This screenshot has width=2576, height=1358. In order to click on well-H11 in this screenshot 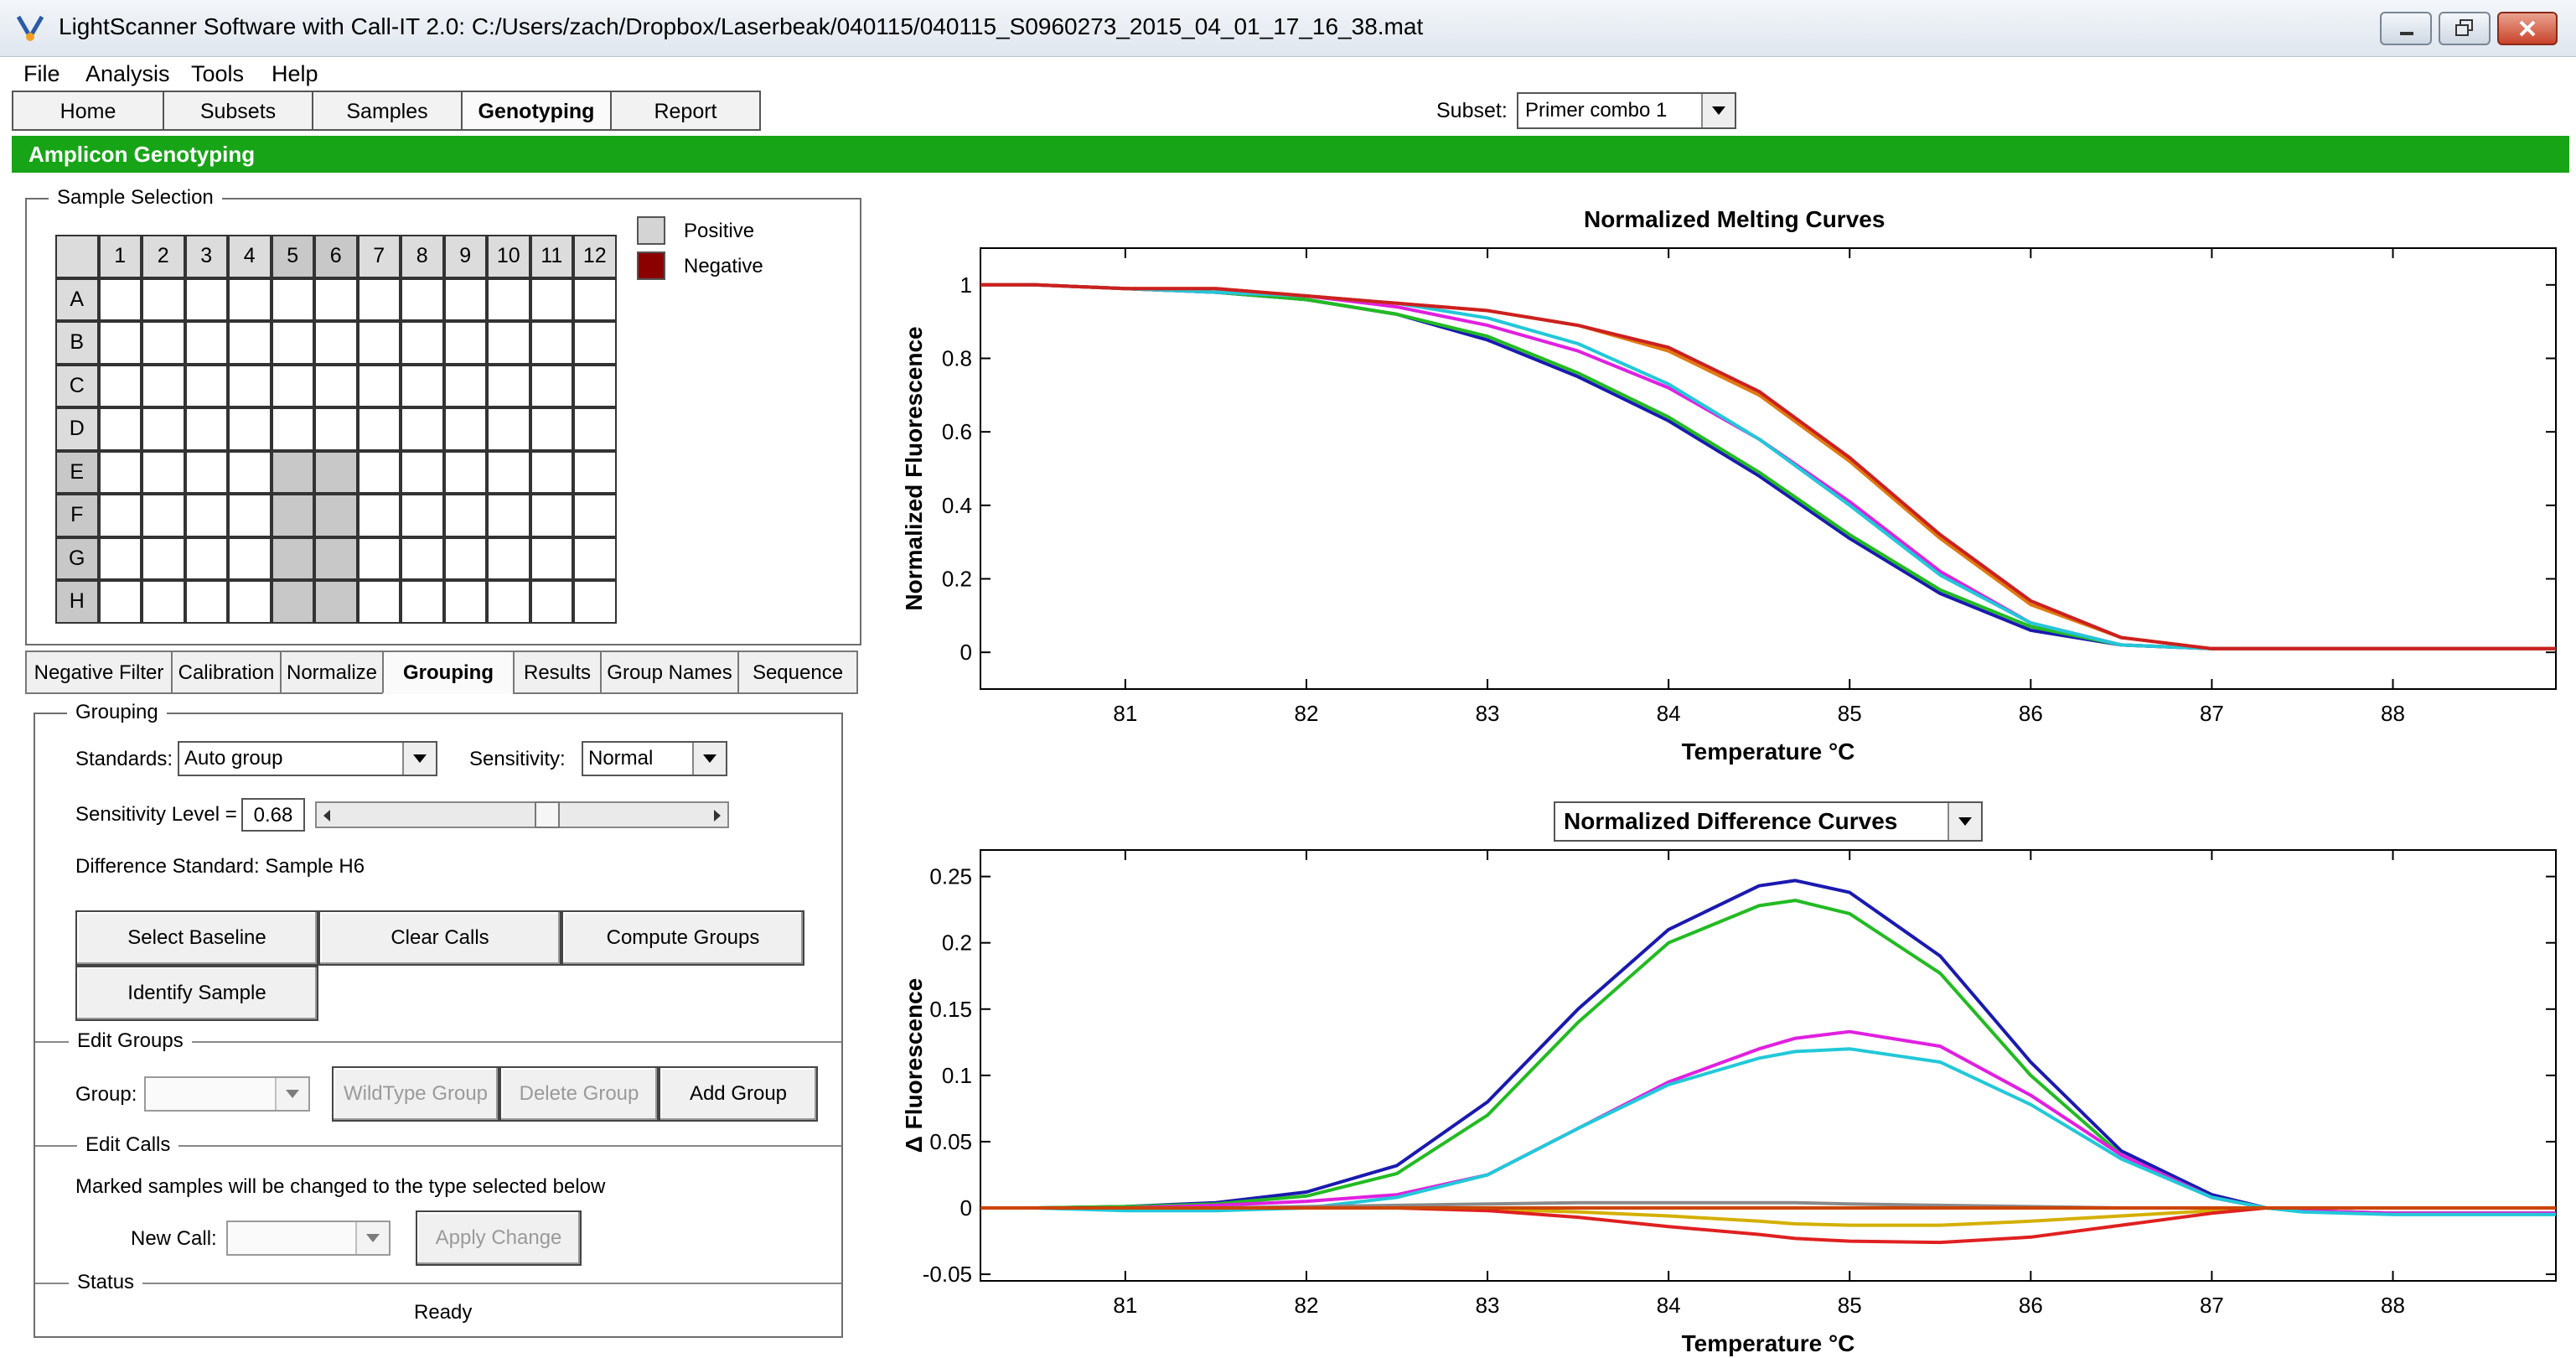, I will do `click(551, 602)`.